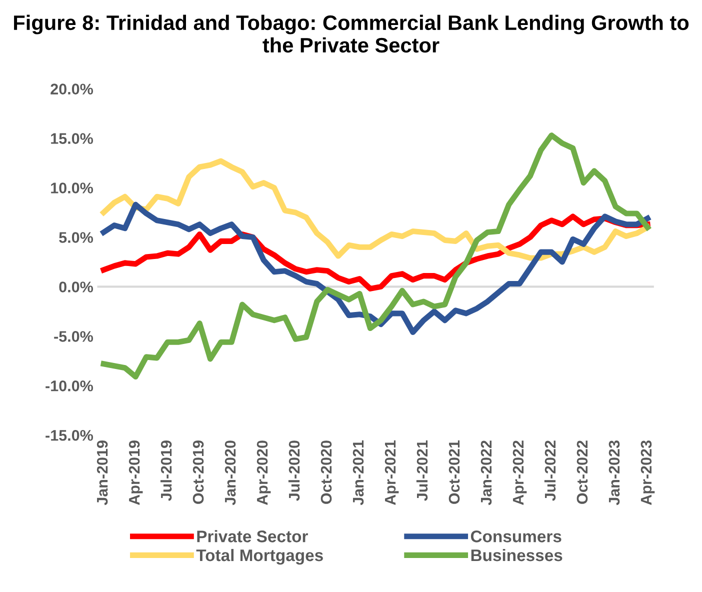 The width and height of the screenshot is (702, 592). I want to click on x-tick-label: Jul-2021, so click(422, 470).